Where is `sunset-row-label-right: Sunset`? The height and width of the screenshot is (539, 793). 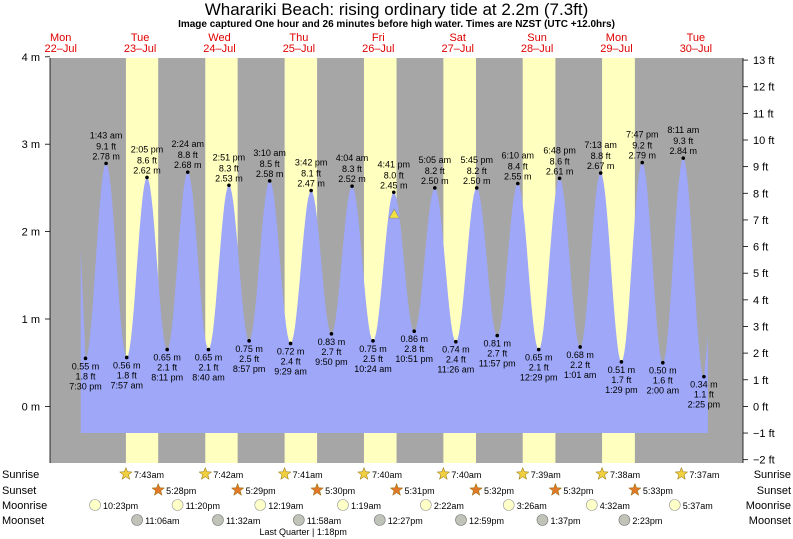
sunset-row-label-right: Sunset is located at coordinates (774, 491).